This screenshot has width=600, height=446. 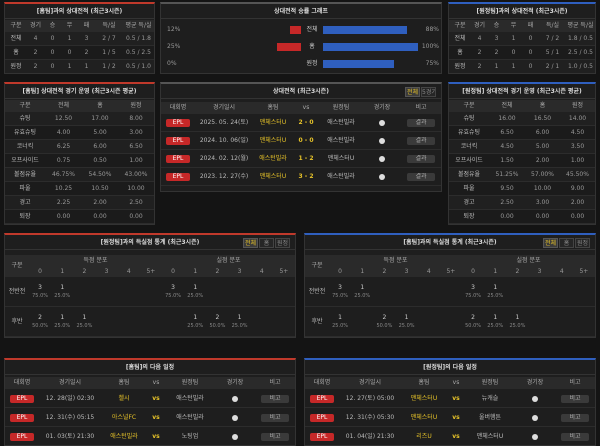 I want to click on column-header: 원정, so click(x=577, y=105).